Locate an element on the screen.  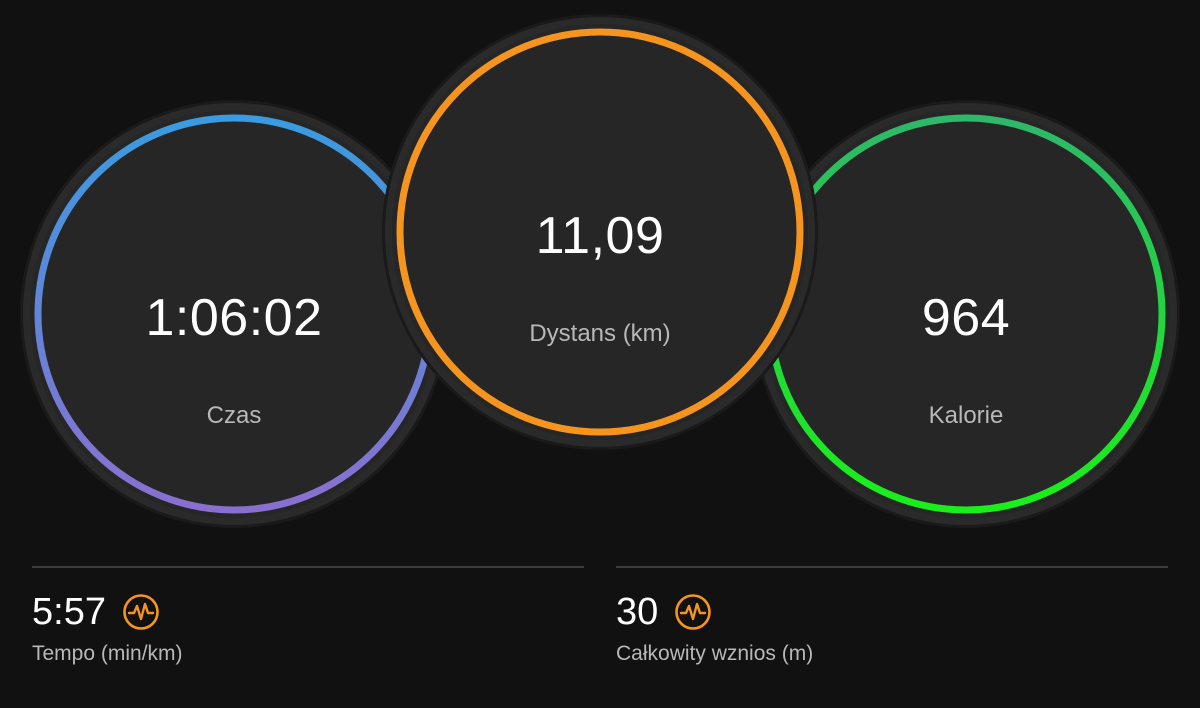
ascent-stat: 30 Całkowity wznios (m) is located at coordinates (714, 628).